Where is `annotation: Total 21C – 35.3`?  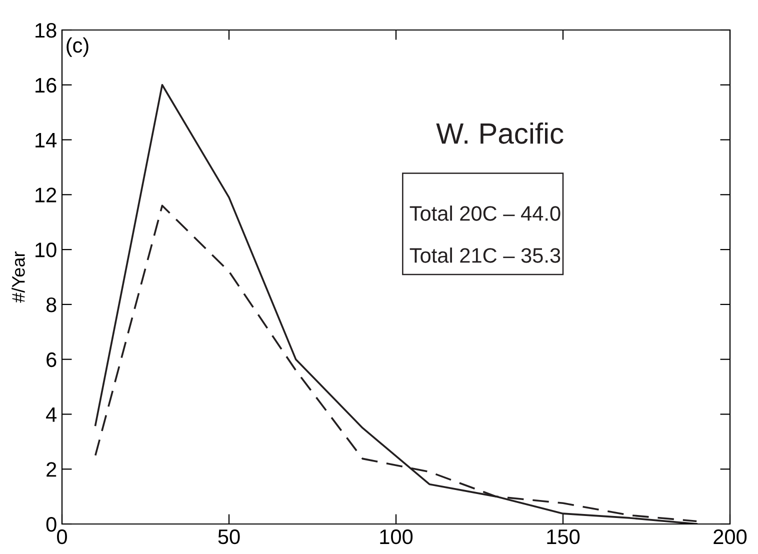
annotation: Total 21C – 35.3 is located at coordinates (485, 255).